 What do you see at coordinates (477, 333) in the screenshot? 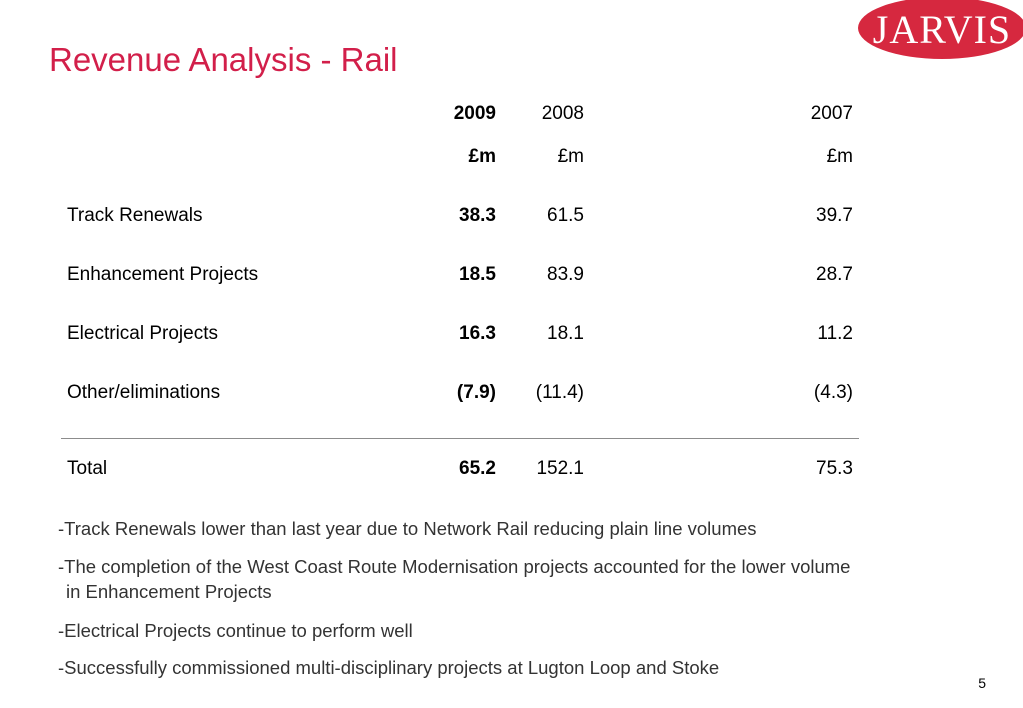
I see `value-2009-electrical-projects: 16.3` at bounding box center [477, 333].